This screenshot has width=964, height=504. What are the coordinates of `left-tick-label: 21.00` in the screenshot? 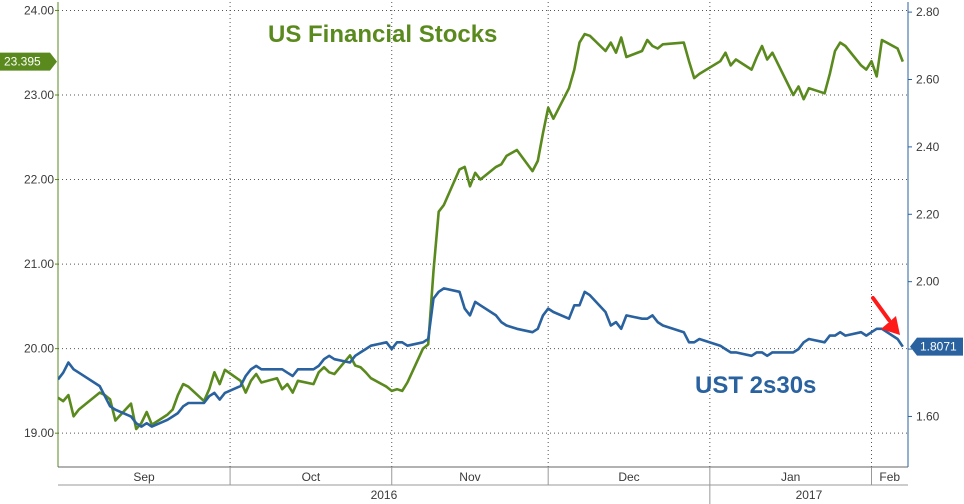 It's located at (39, 264).